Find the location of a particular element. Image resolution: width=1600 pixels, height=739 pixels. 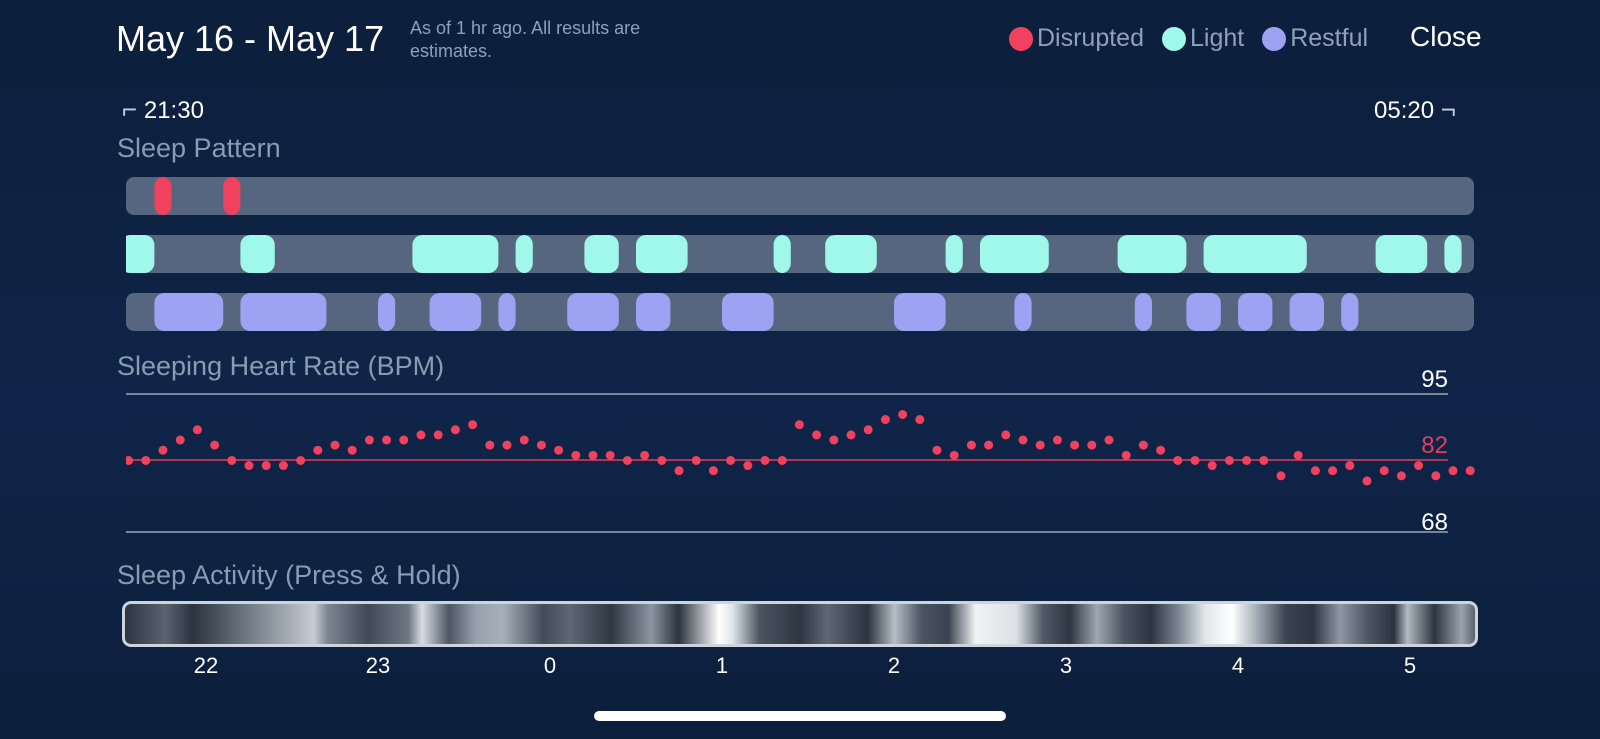

sleep-activity-bar is located at coordinates (800, 624).